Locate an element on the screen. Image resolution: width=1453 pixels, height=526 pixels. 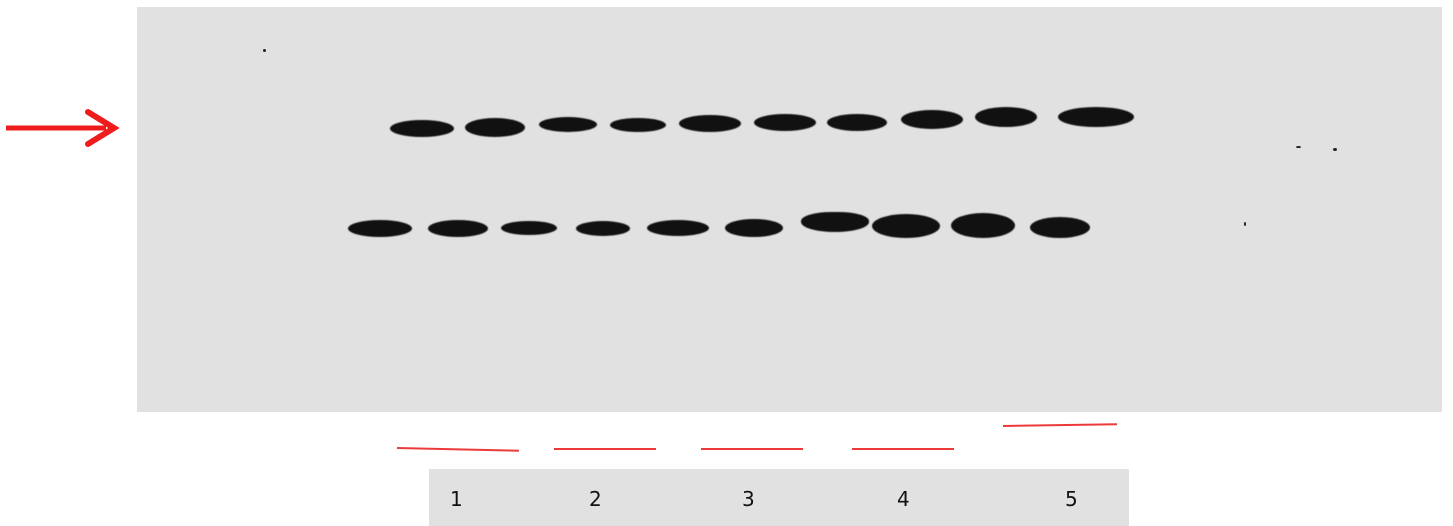
lane-label-2: 2 is located at coordinates (595, 499).